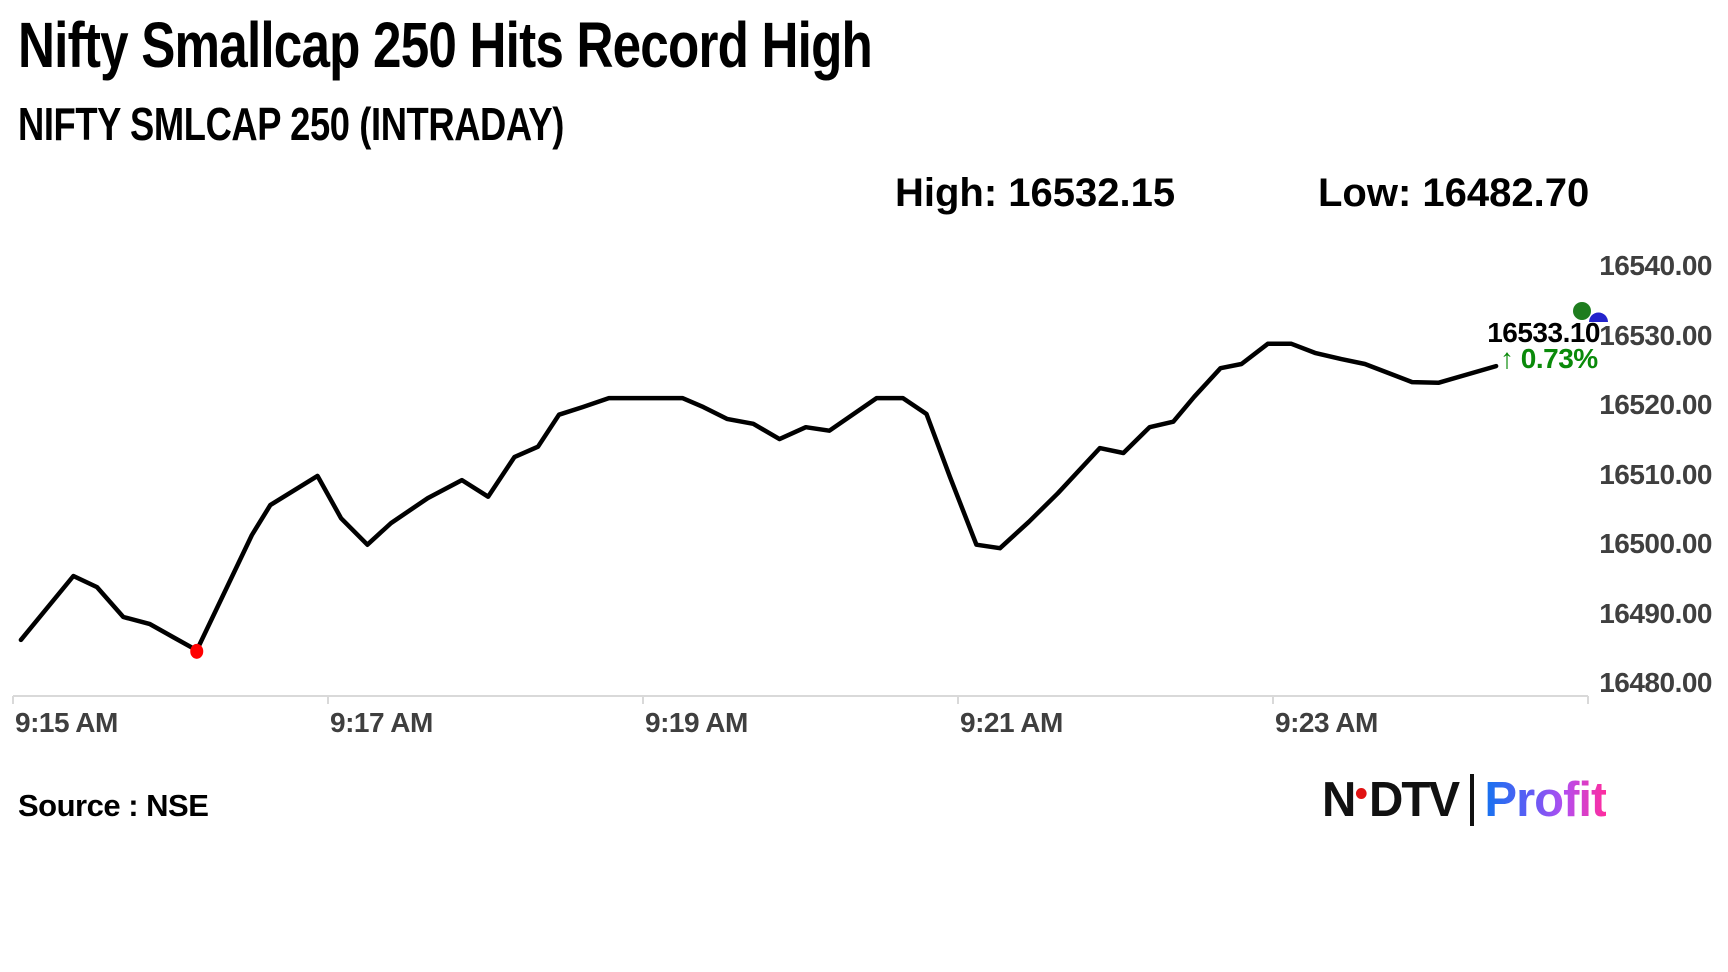 This screenshot has width=1728, height=972. I want to click on low-value-label: Low: 16482.70, so click(1454, 193).